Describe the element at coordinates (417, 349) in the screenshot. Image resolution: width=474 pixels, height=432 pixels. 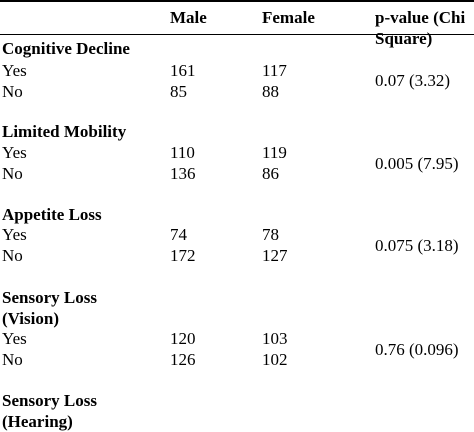
I see `pvalue-cell: 0.76 (0.096)` at that location.